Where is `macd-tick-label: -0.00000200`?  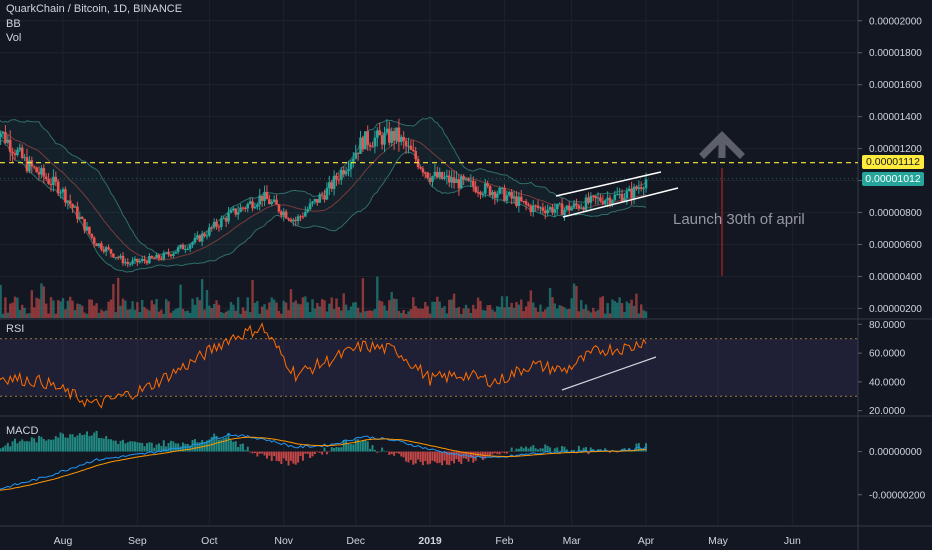
macd-tick-label: -0.00000200 is located at coordinates (897, 495).